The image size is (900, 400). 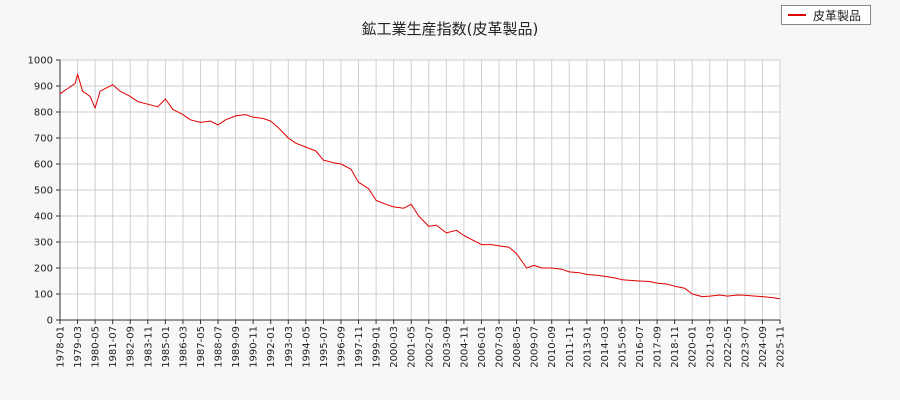 What do you see at coordinates (78, 347) in the screenshot?
I see `x-tick-label: 1979-03` at bounding box center [78, 347].